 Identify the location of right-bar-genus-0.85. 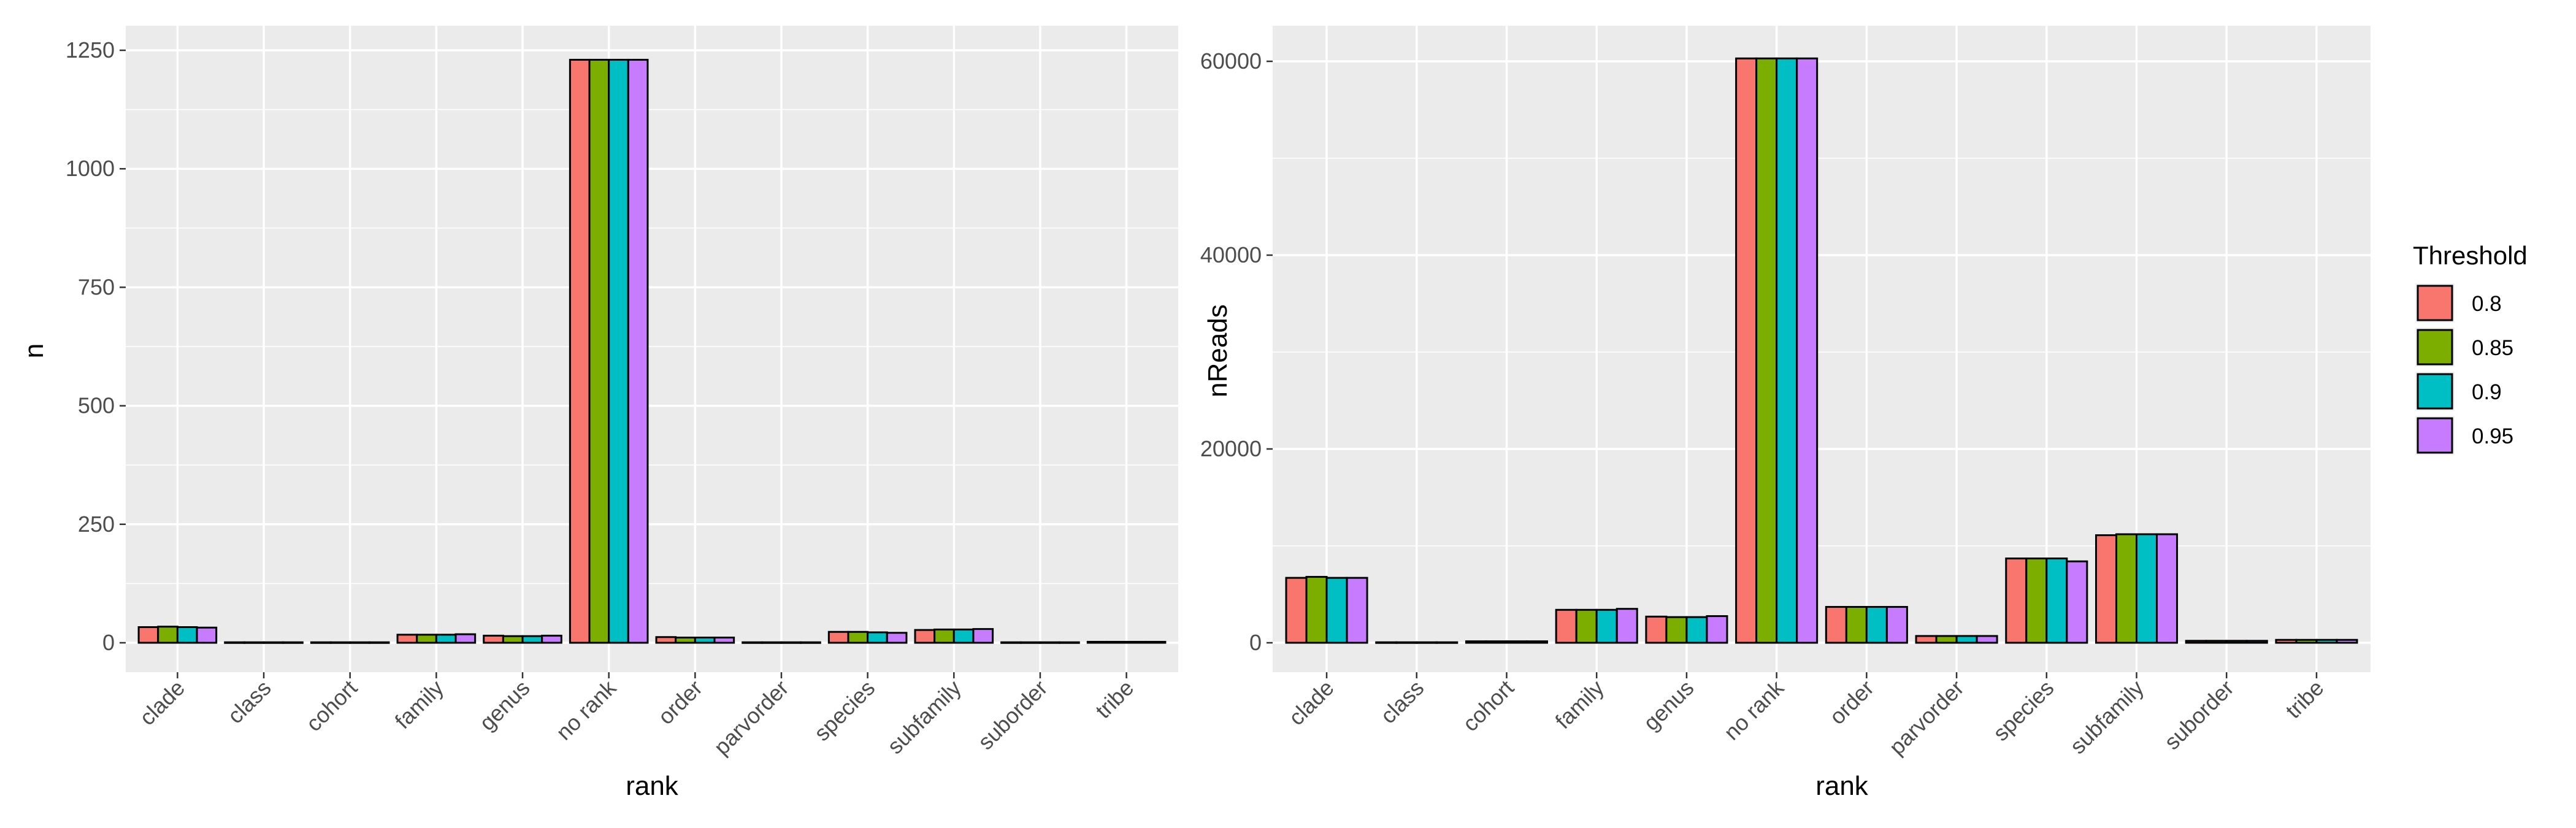
(1676, 630).